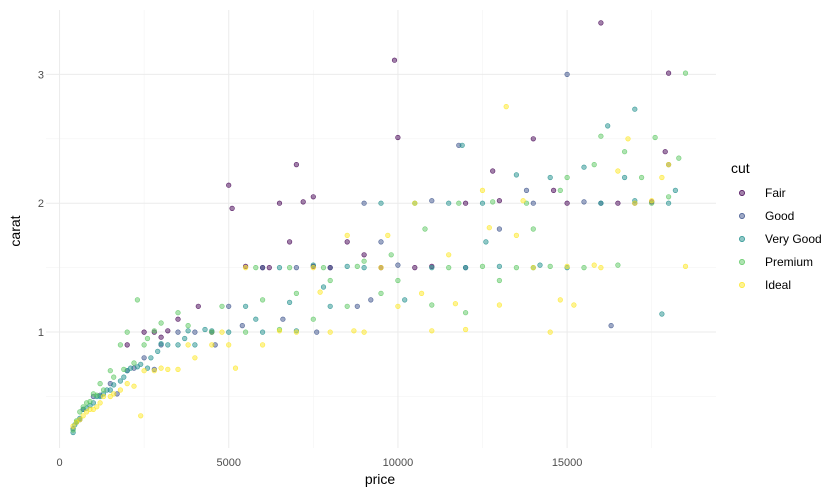 The width and height of the screenshot is (837, 493). I want to click on legend-label: Good, so click(779, 216).